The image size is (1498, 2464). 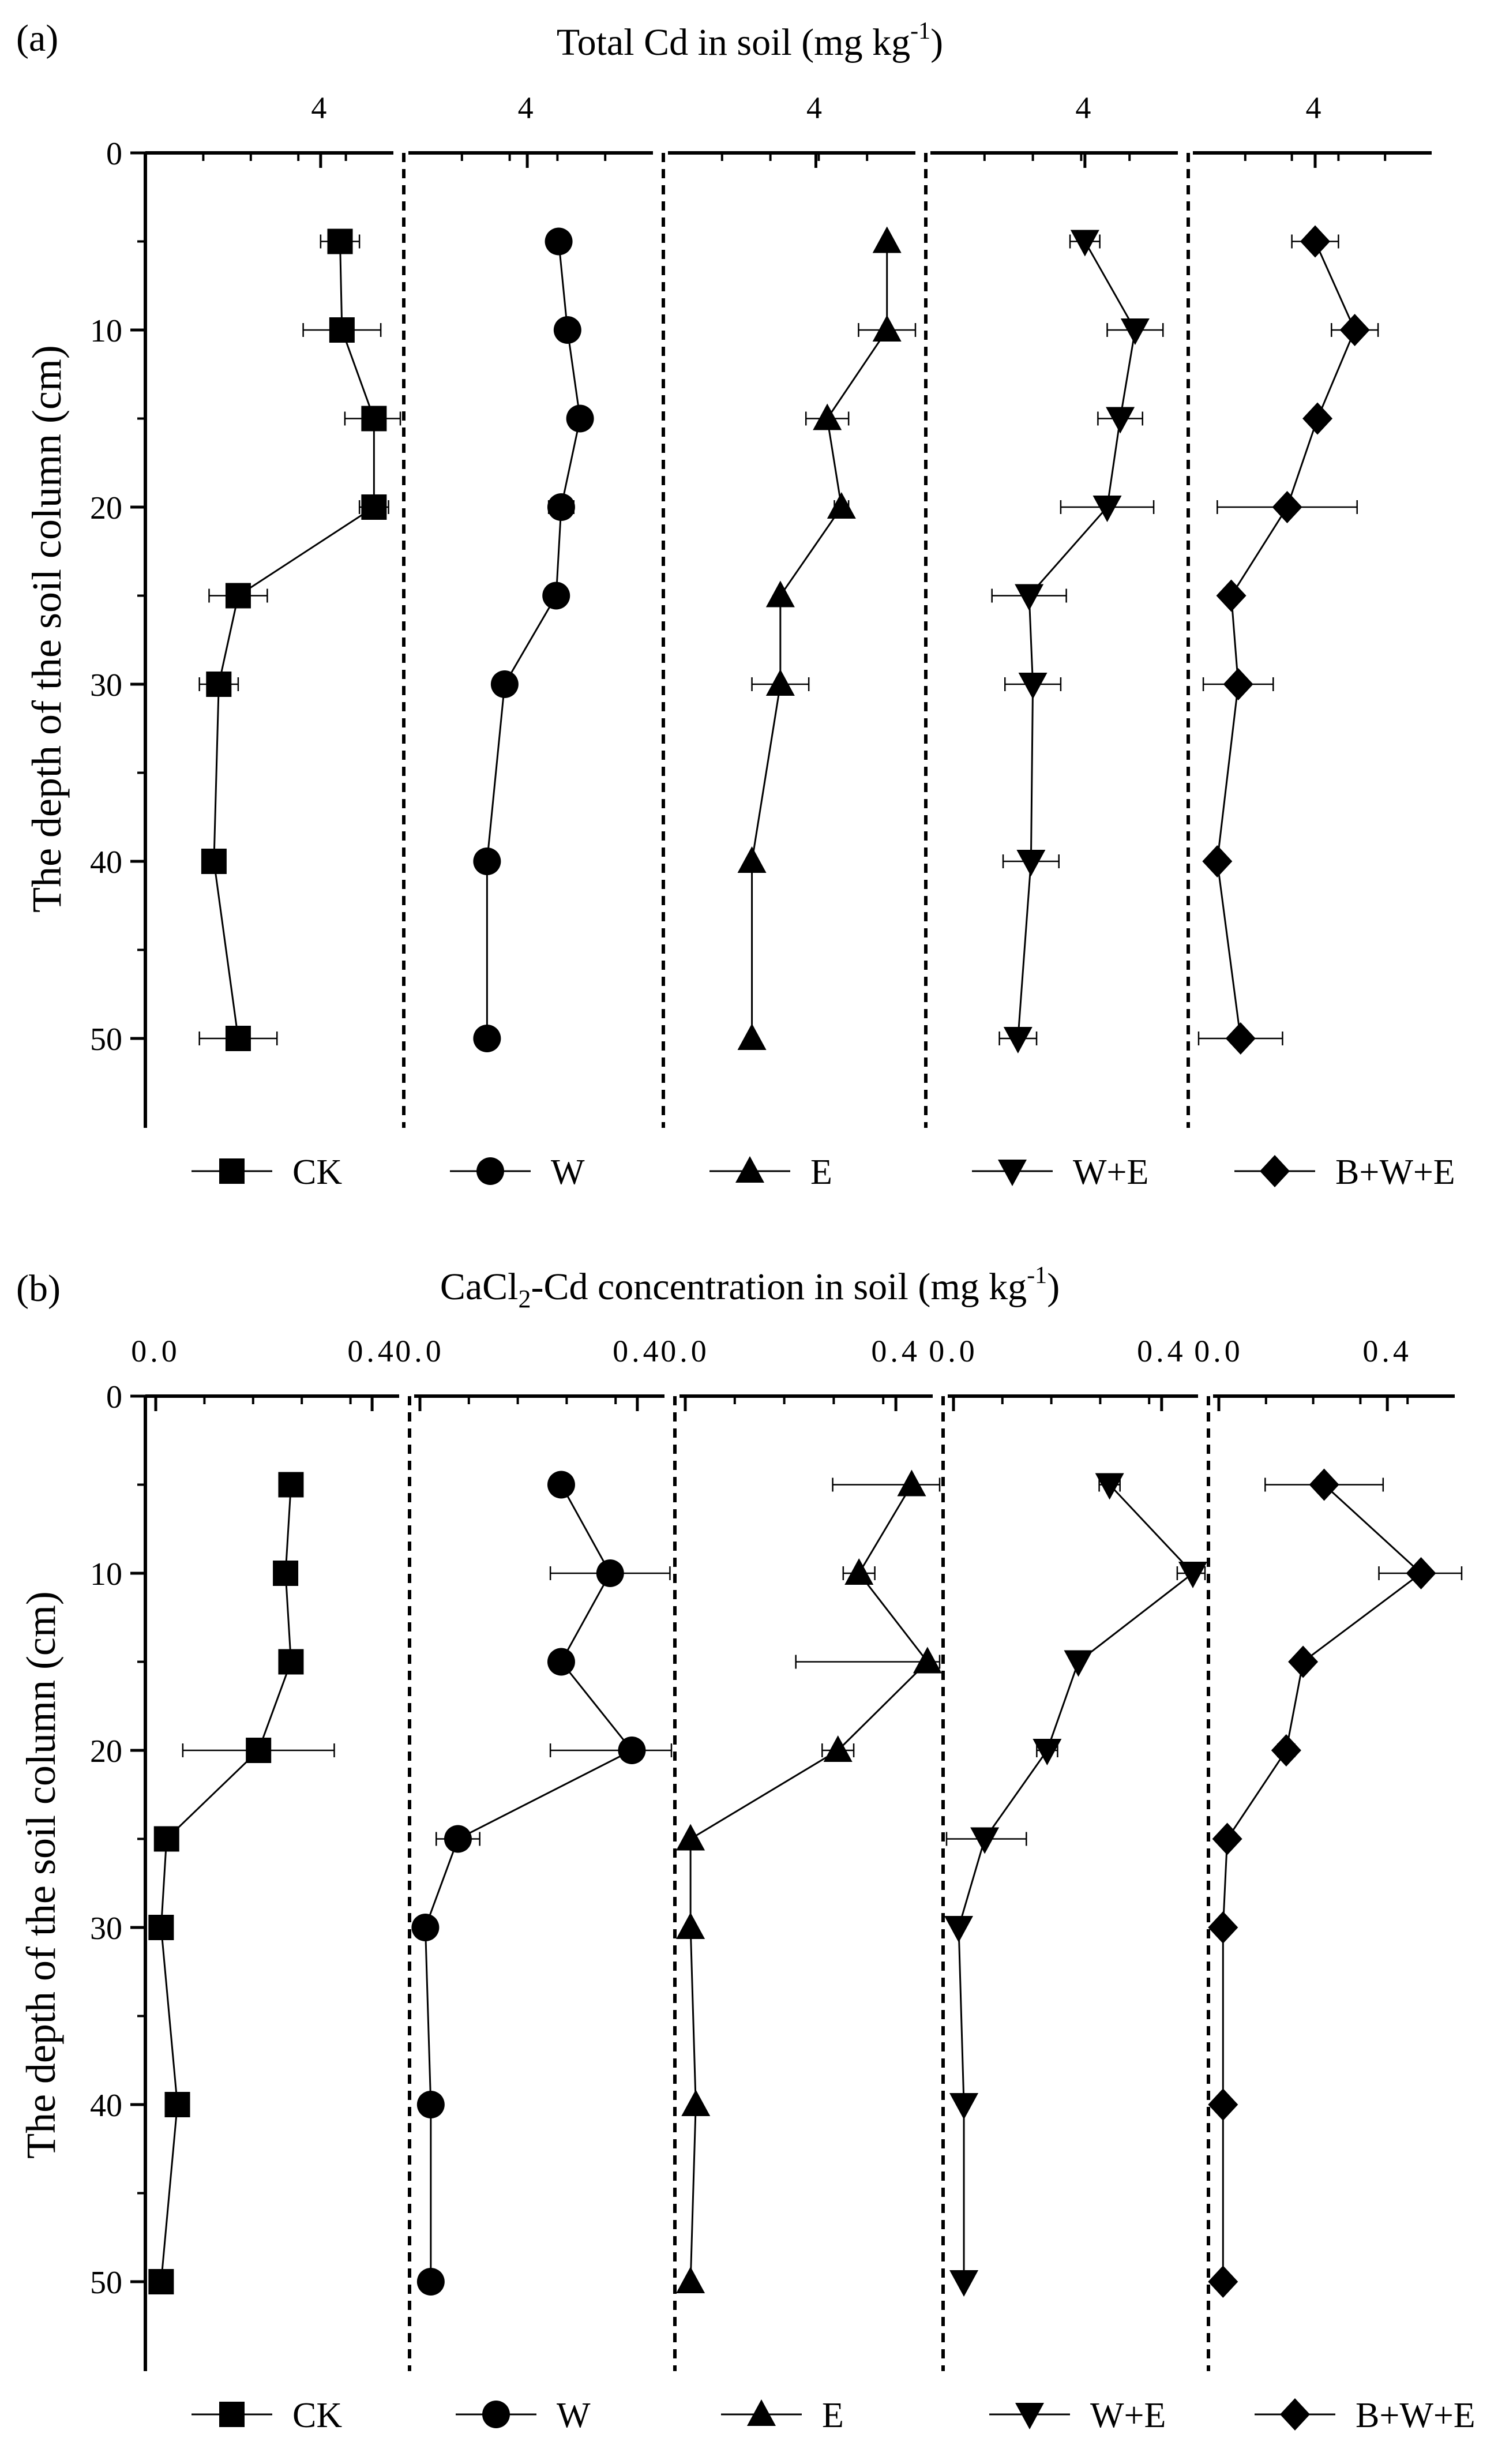 I want to click on y-tick-label: 0, so click(x=114, y=154).